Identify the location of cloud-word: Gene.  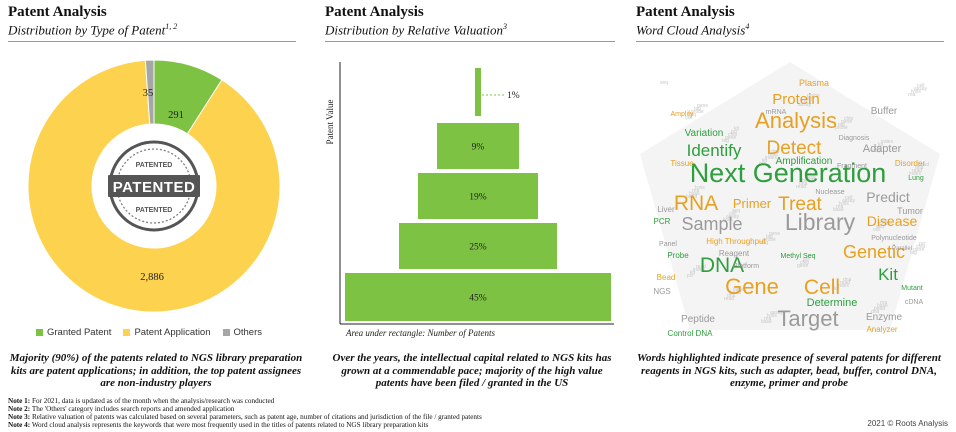
(752, 286).